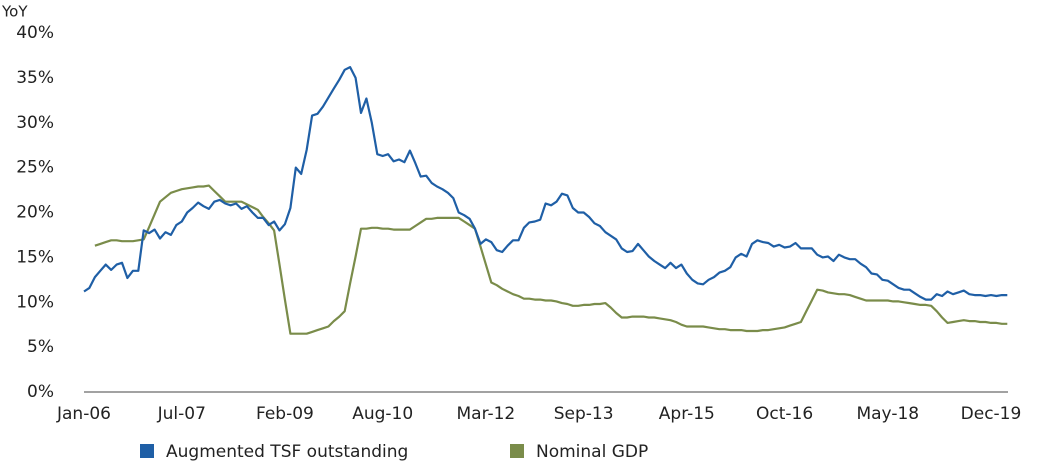 Image resolution: width=1040 pixels, height=466 pixels. What do you see at coordinates (991, 414) in the screenshot?
I see `x-tick-label: Dec-19` at bounding box center [991, 414].